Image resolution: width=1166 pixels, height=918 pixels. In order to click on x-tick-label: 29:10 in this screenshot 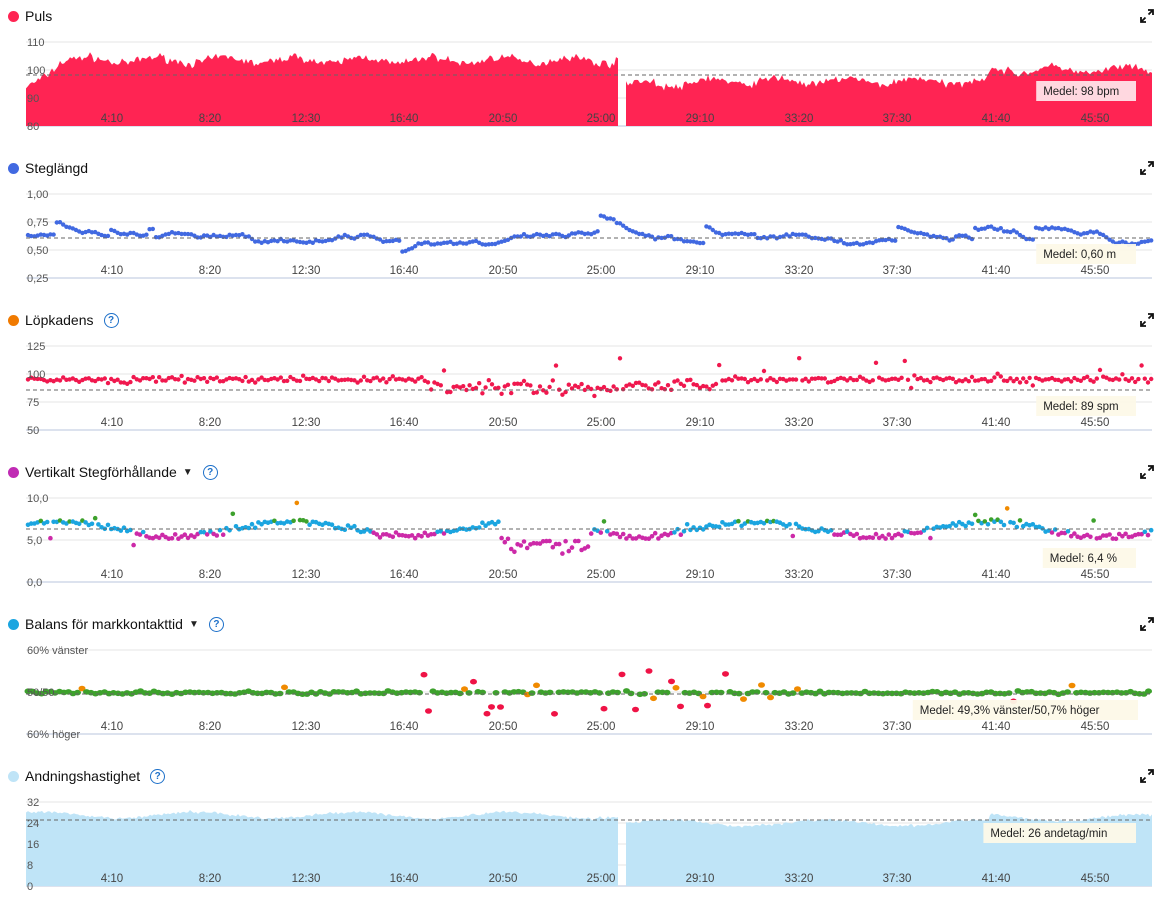, I will do `click(700, 271)`.